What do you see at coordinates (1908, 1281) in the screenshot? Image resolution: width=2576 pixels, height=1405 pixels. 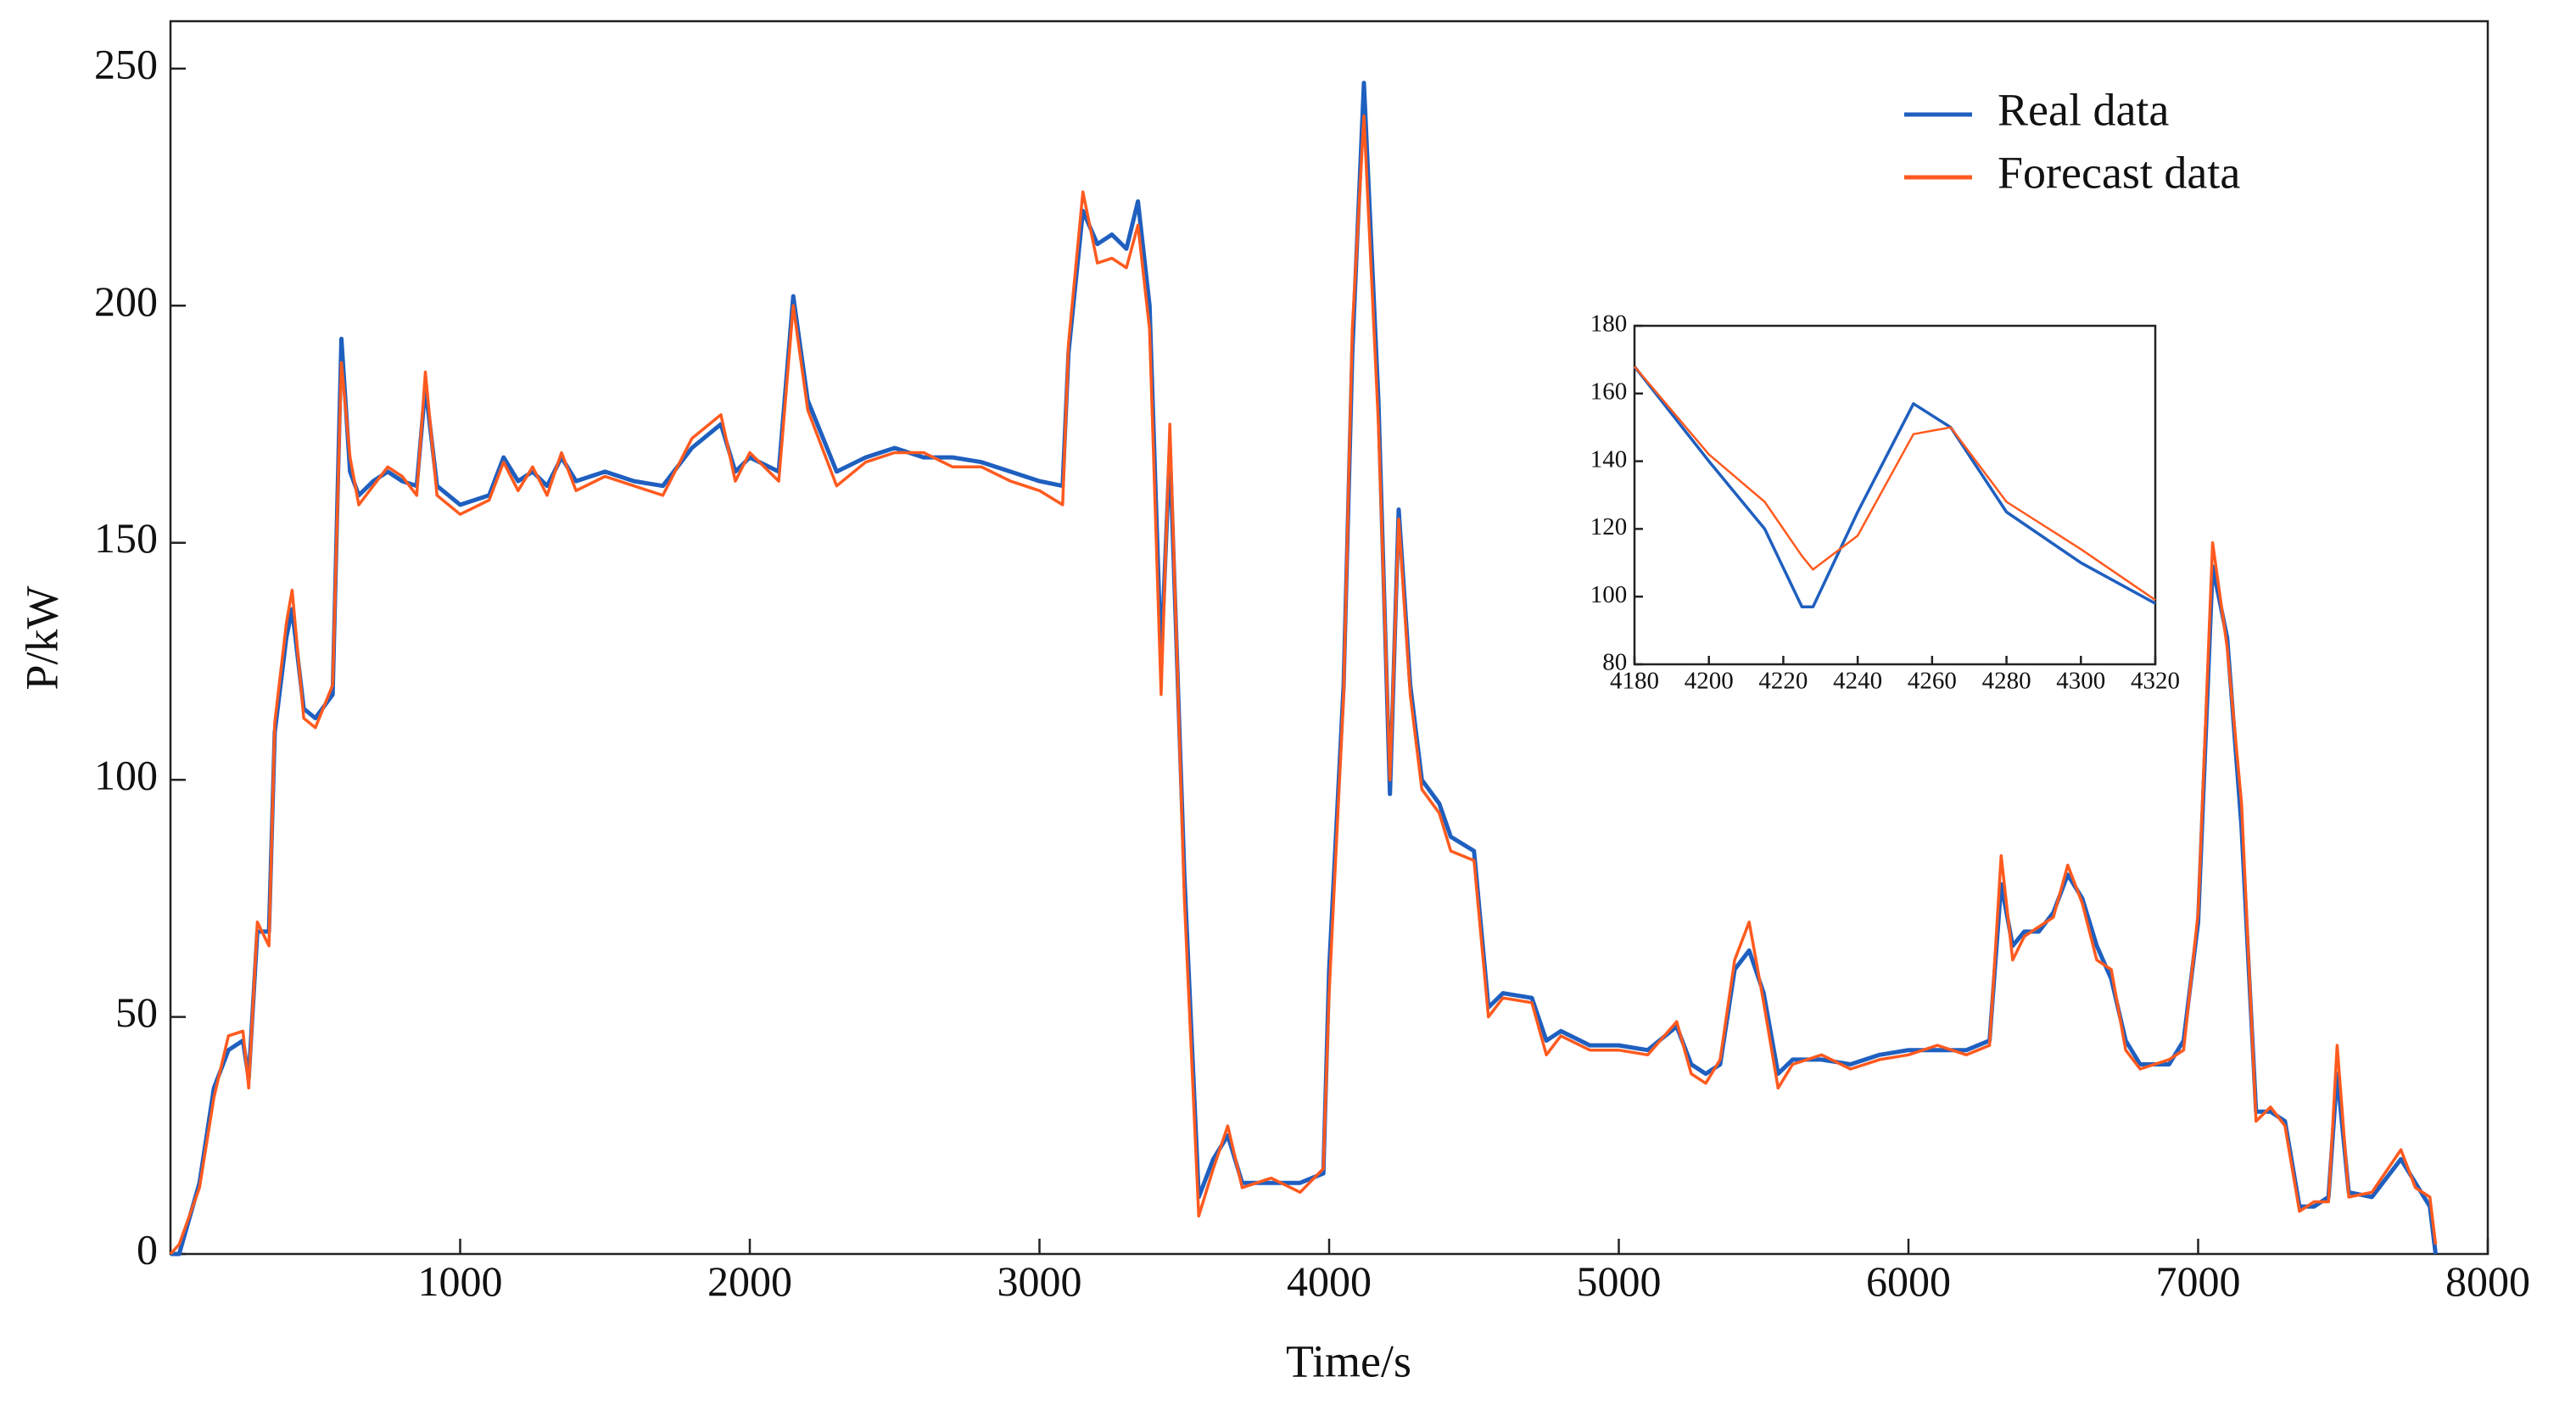 I see `x-tick-label: 6000` at bounding box center [1908, 1281].